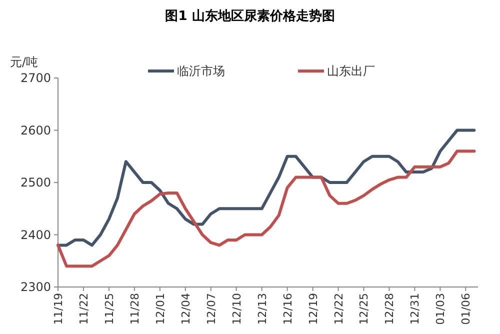 Image resolution: width=500 pixels, height=334 pixels. Describe the element at coordinates (313, 309) in the screenshot. I see `x-tick-label: 12/19` at that location.